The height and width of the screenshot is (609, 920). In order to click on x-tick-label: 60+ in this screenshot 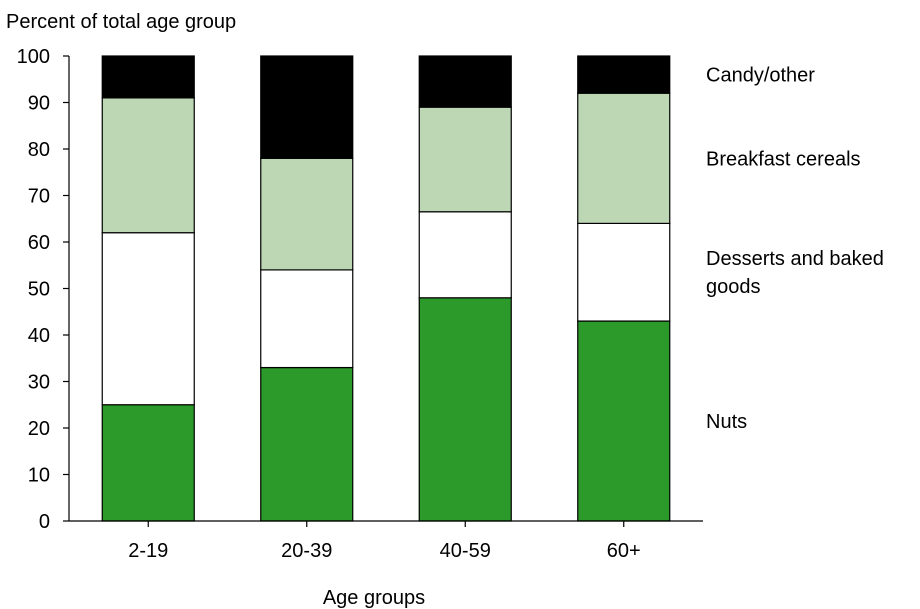, I will do `click(624, 551)`.